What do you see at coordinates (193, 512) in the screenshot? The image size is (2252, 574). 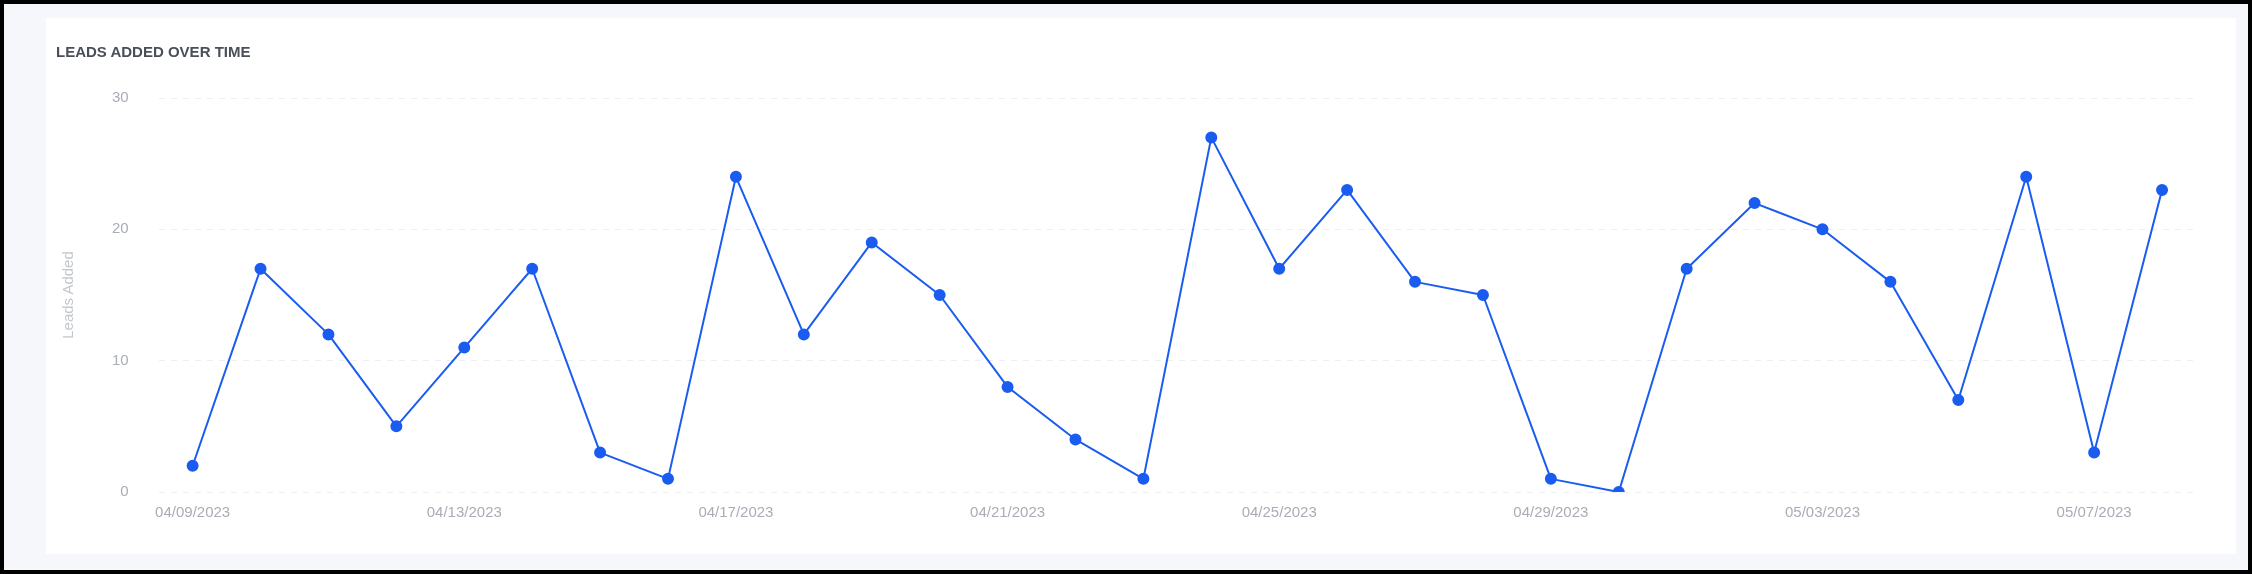 I see `x-tick-label: 04/09/2023` at bounding box center [193, 512].